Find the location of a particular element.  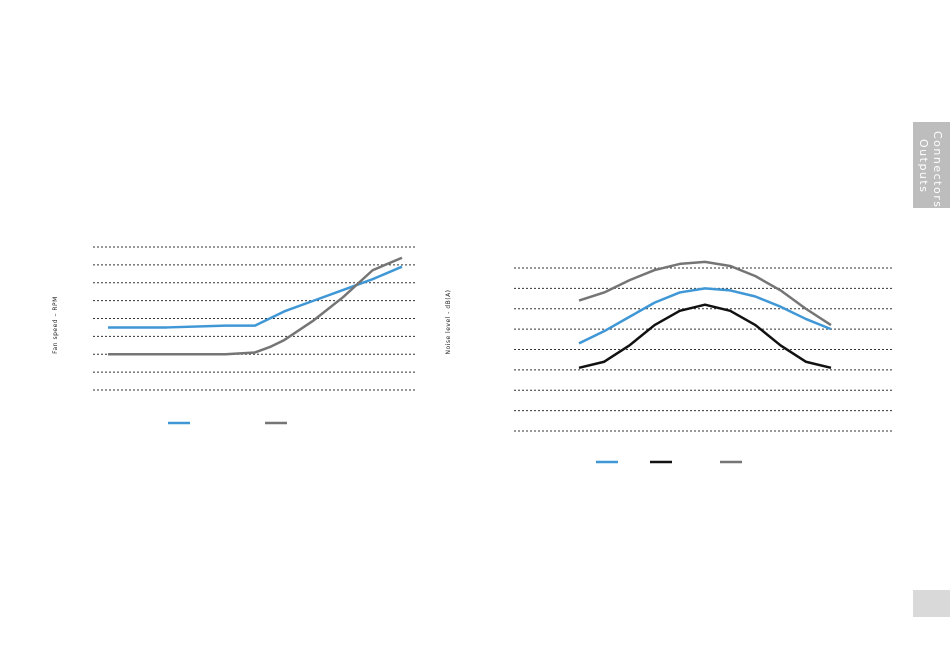

y-axis-label: Noise level - dB(A) is located at coordinates (448, 321).